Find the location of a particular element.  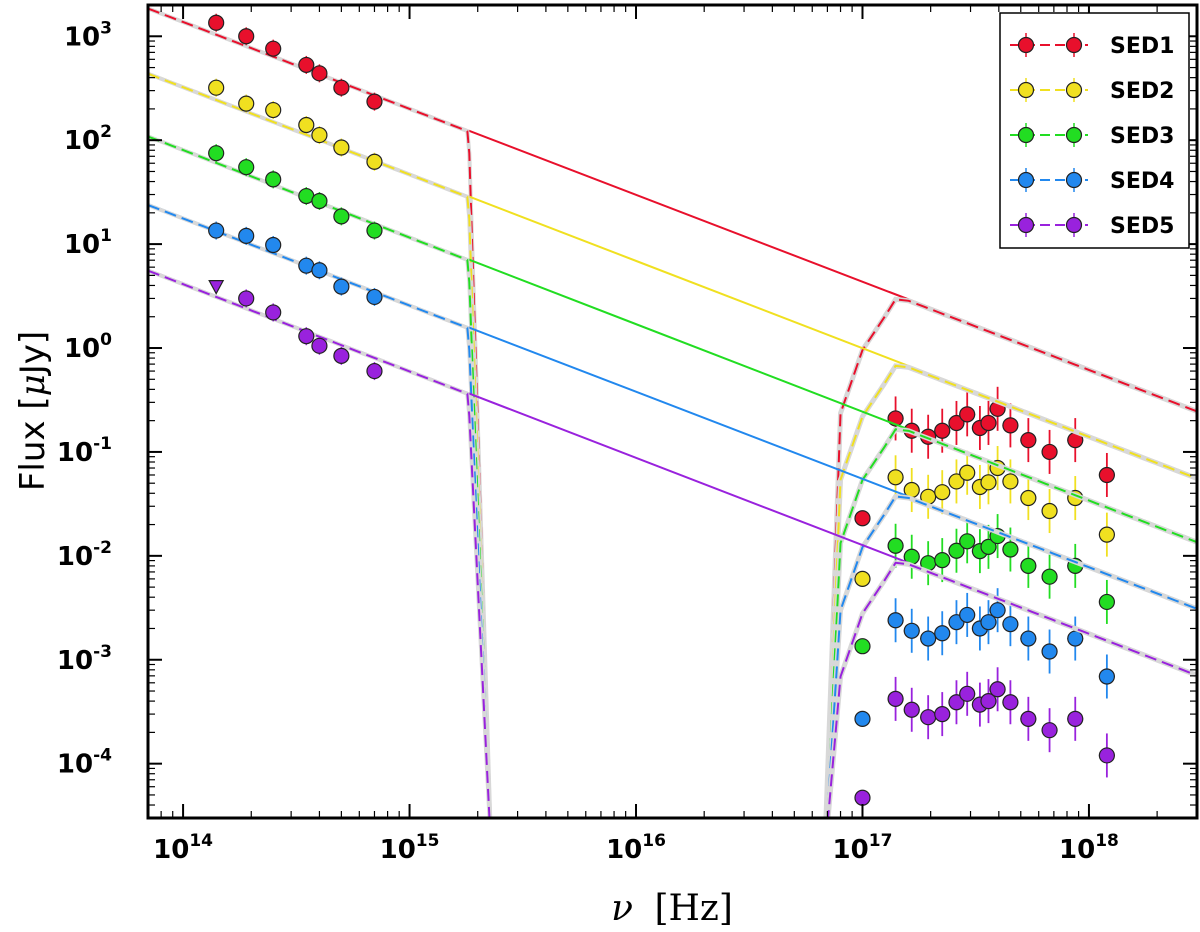

y-tick-label: 10⁻¹ is located at coordinates (84, 451).